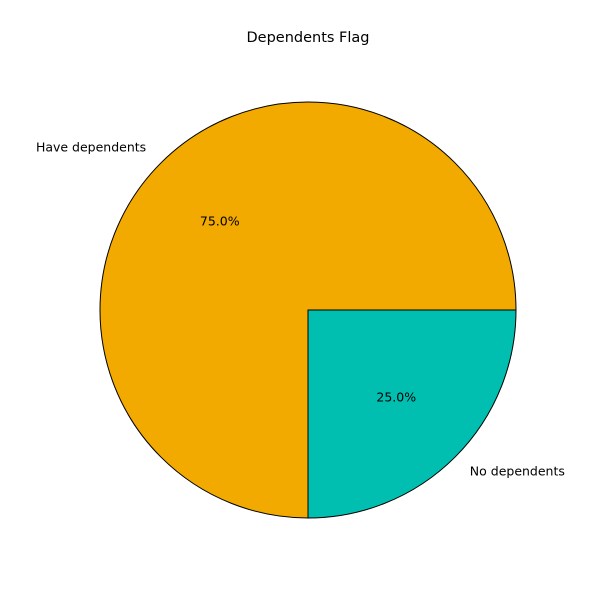 The image size is (600, 600). I want to click on pie-slice-no-dependents, so click(412, 414).